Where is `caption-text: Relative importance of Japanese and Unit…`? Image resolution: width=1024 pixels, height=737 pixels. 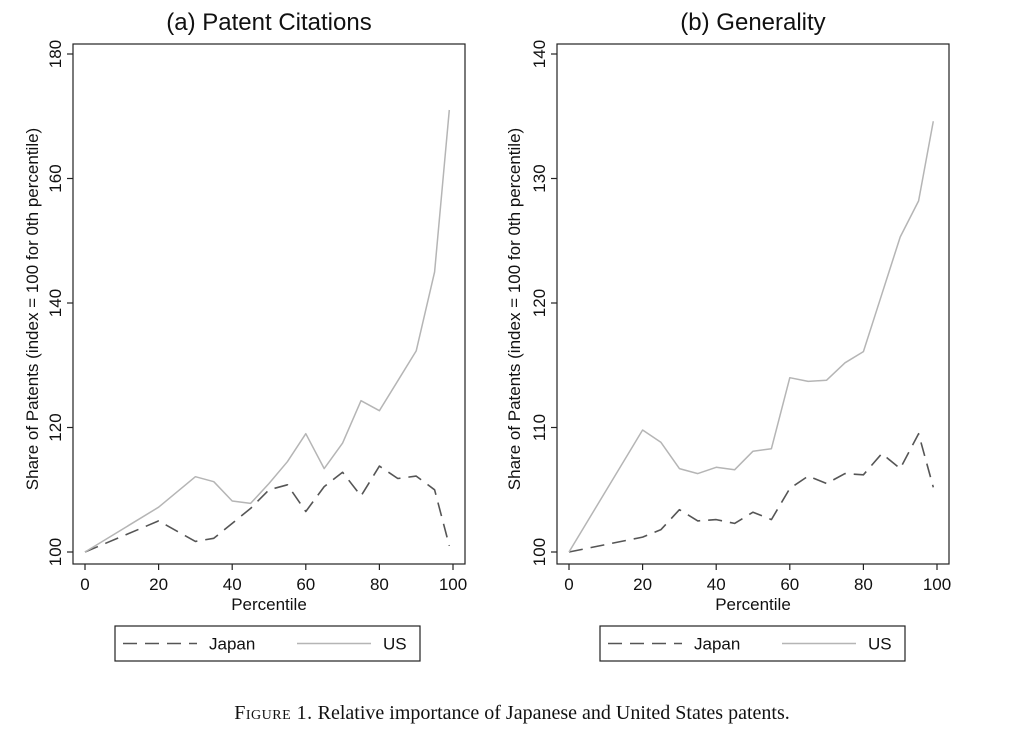
caption-text: Relative importance of Japanese and Unit… is located at coordinates (553, 713).